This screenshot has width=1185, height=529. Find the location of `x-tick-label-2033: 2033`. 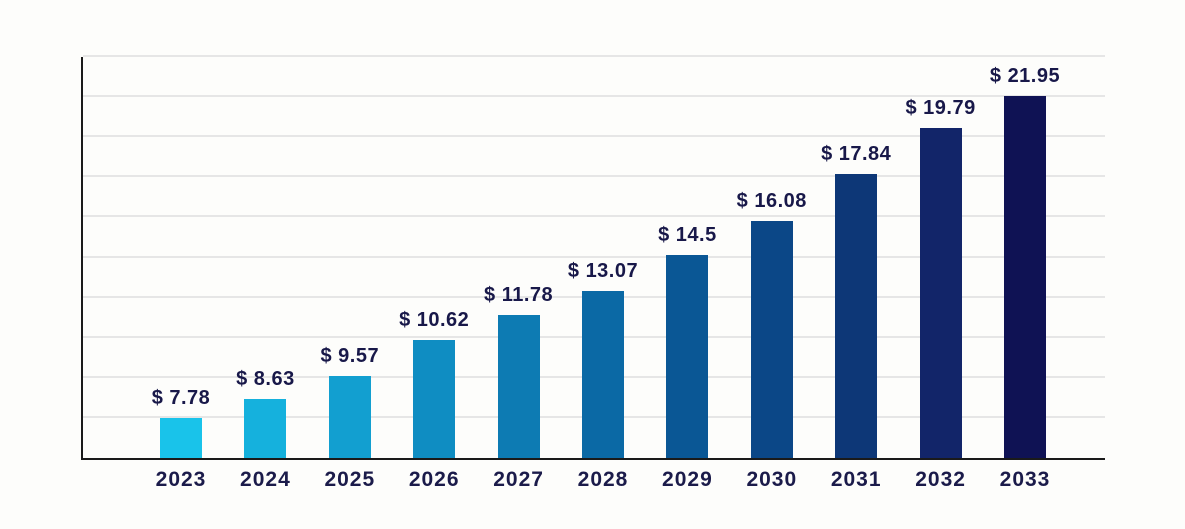

x-tick-label-2033: 2033 is located at coordinates (1025, 479).